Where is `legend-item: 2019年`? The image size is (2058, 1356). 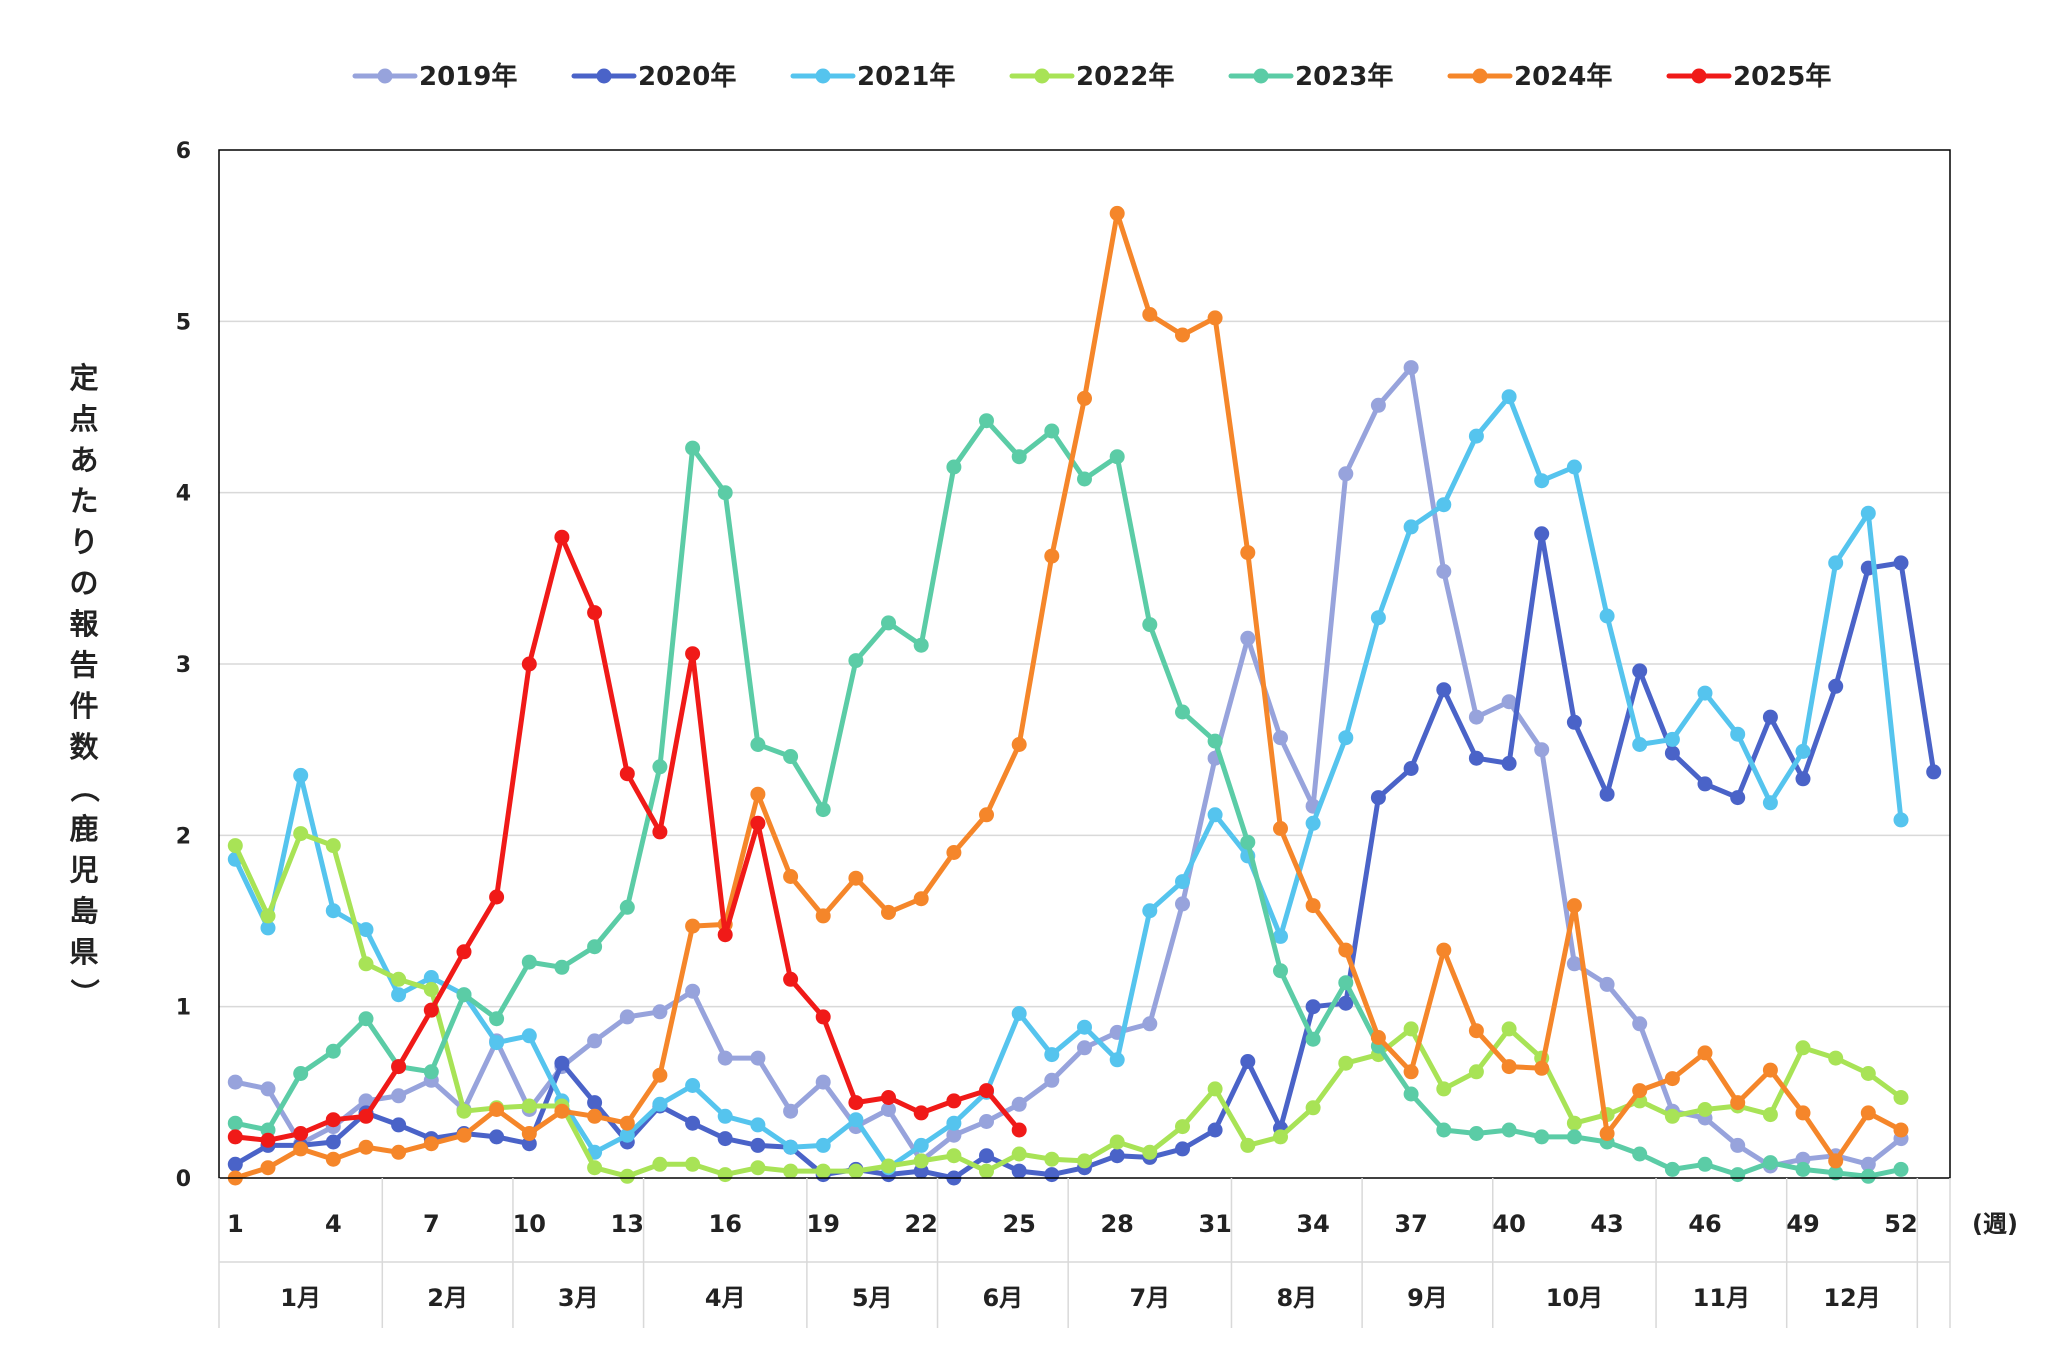 legend-item: 2019年 is located at coordinates (434, 76).